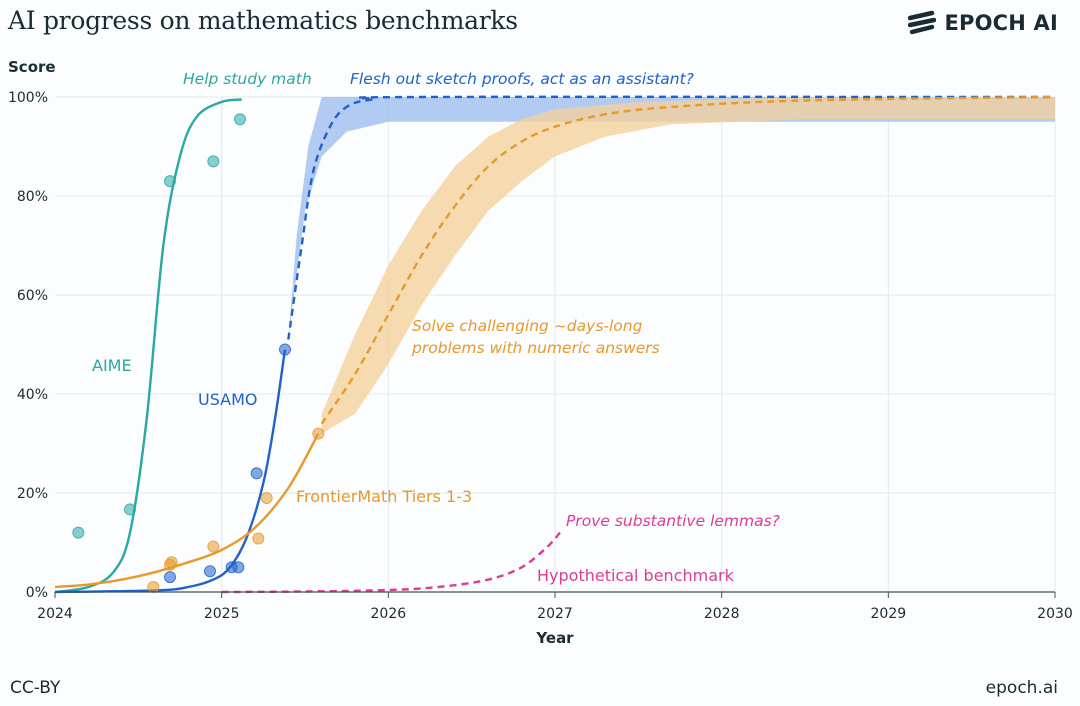 The height and width of the screenshot is (706, 1080). What do you see at coordinates (187, 511) in the screenshot?
I see `frontier-fit-line` at bounding box center [187, 511].